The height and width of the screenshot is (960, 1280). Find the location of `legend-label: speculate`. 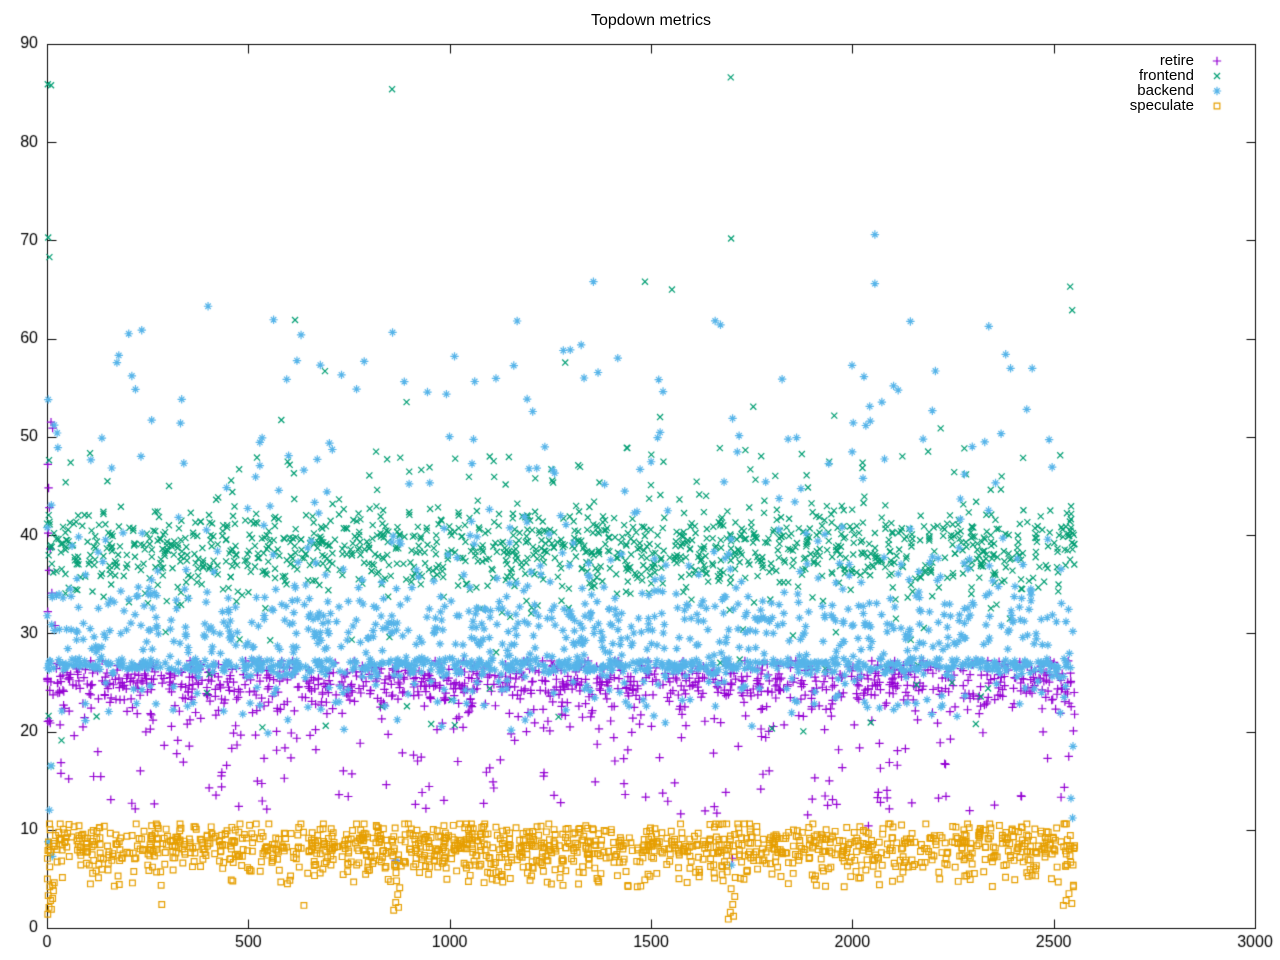

legend-label: speculate is located at coordinates (1161, 105).